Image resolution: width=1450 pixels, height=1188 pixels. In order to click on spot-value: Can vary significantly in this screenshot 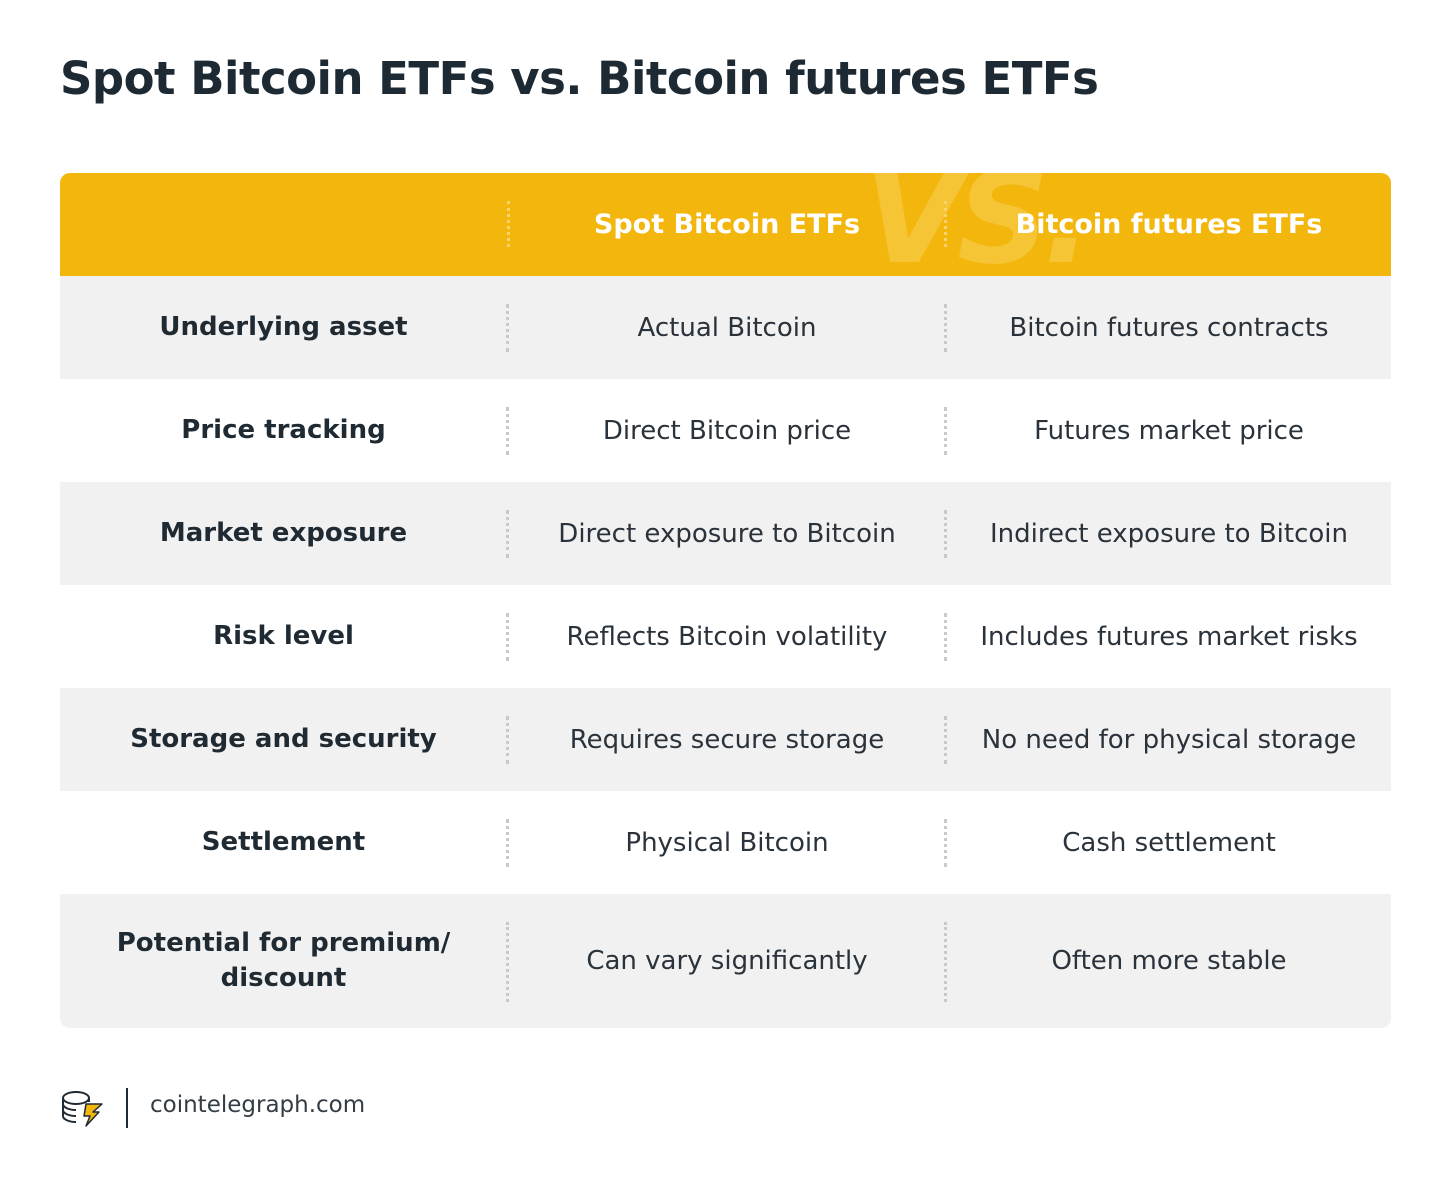, I will do `click(727, 961)`.